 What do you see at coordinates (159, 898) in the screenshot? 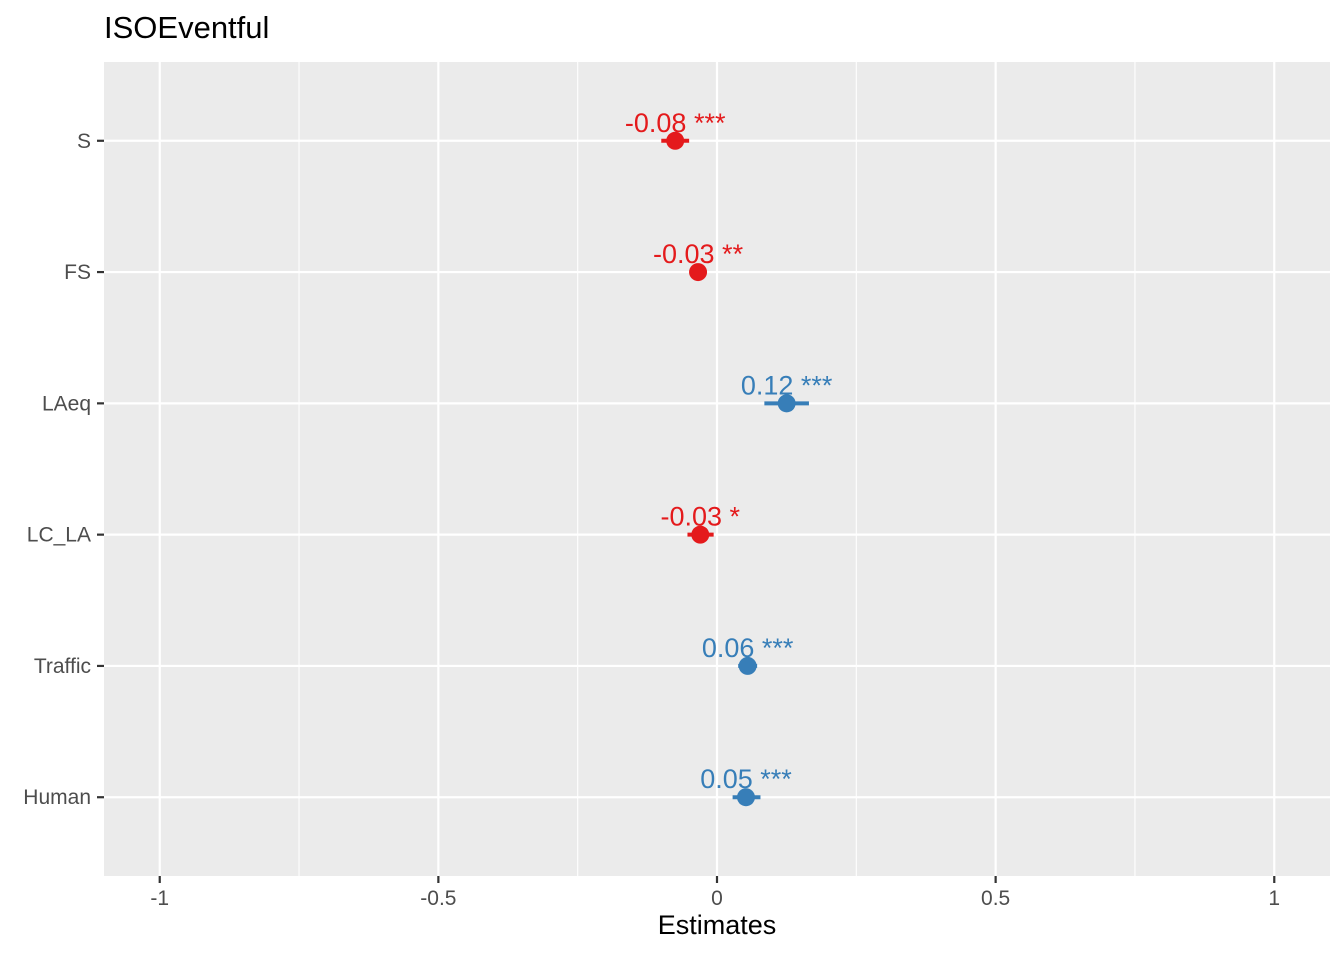
I see `x-tick-label: -1` at bounding box center [159, 898].